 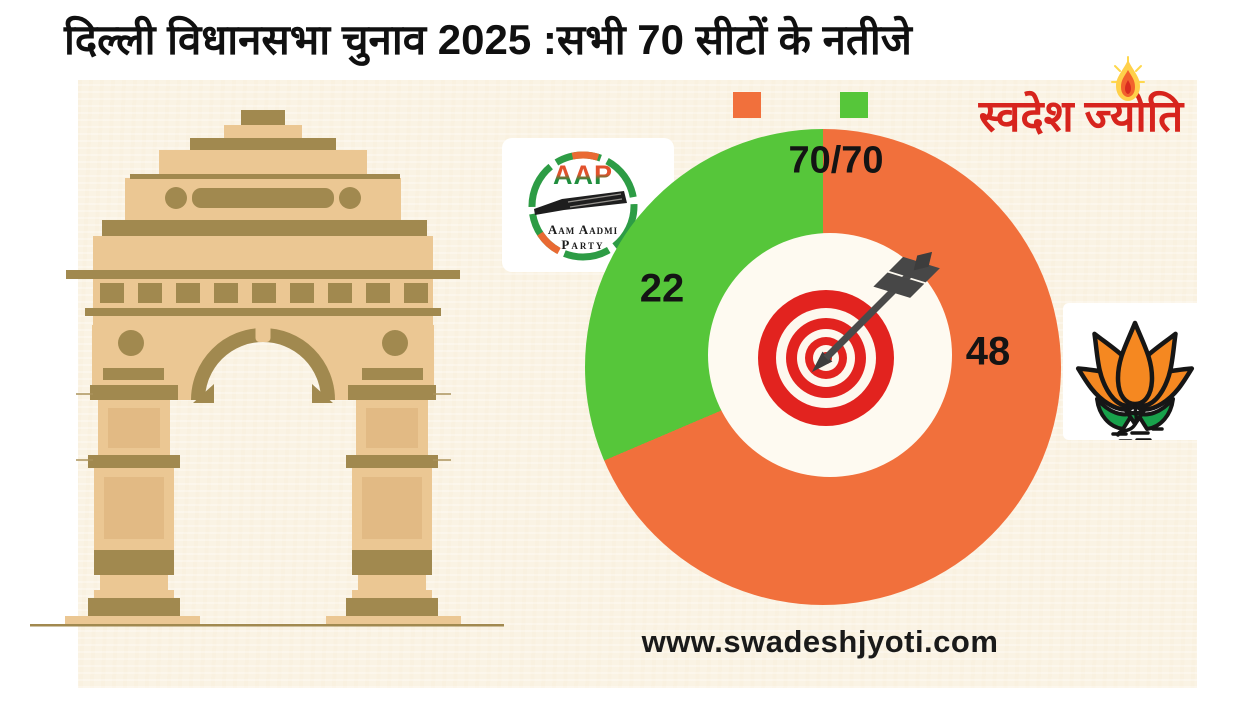 I want to click on bjp-logo-card, so click(x=1135, y=373).